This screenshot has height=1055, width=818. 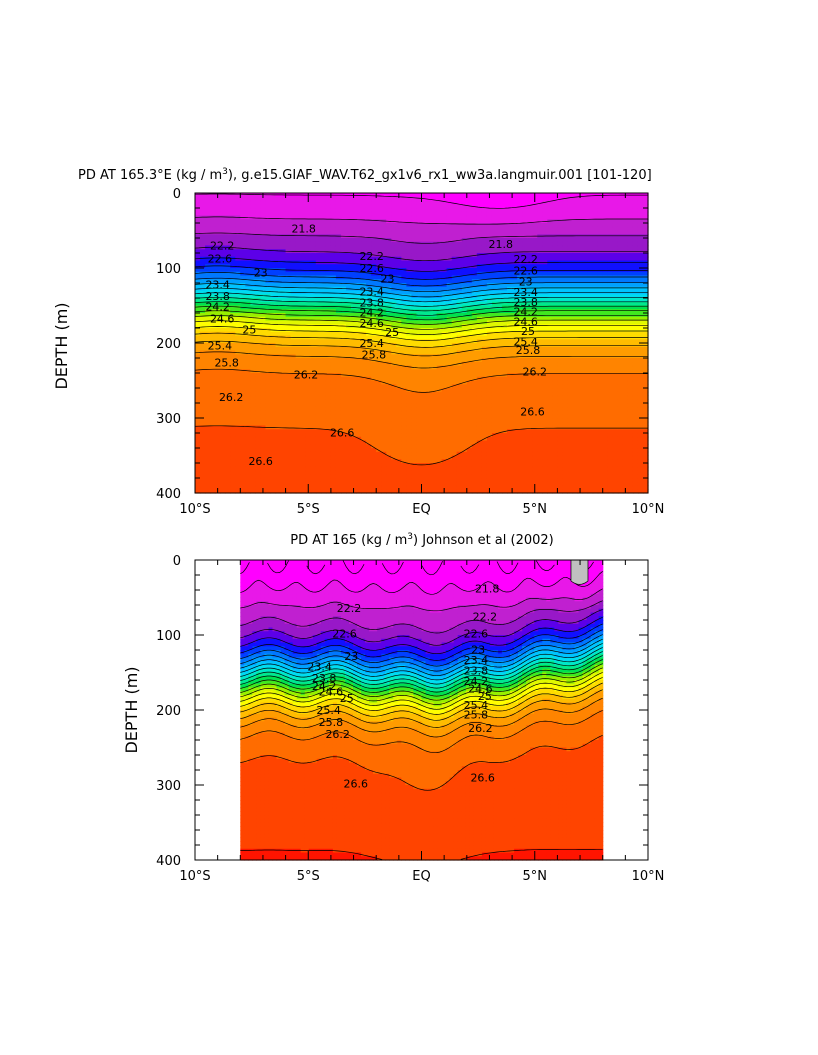 What do you see at coordinates (535, 876) in the screenshot?
I see `x-tick-label: 5°N` at bounding box center [535, 876].